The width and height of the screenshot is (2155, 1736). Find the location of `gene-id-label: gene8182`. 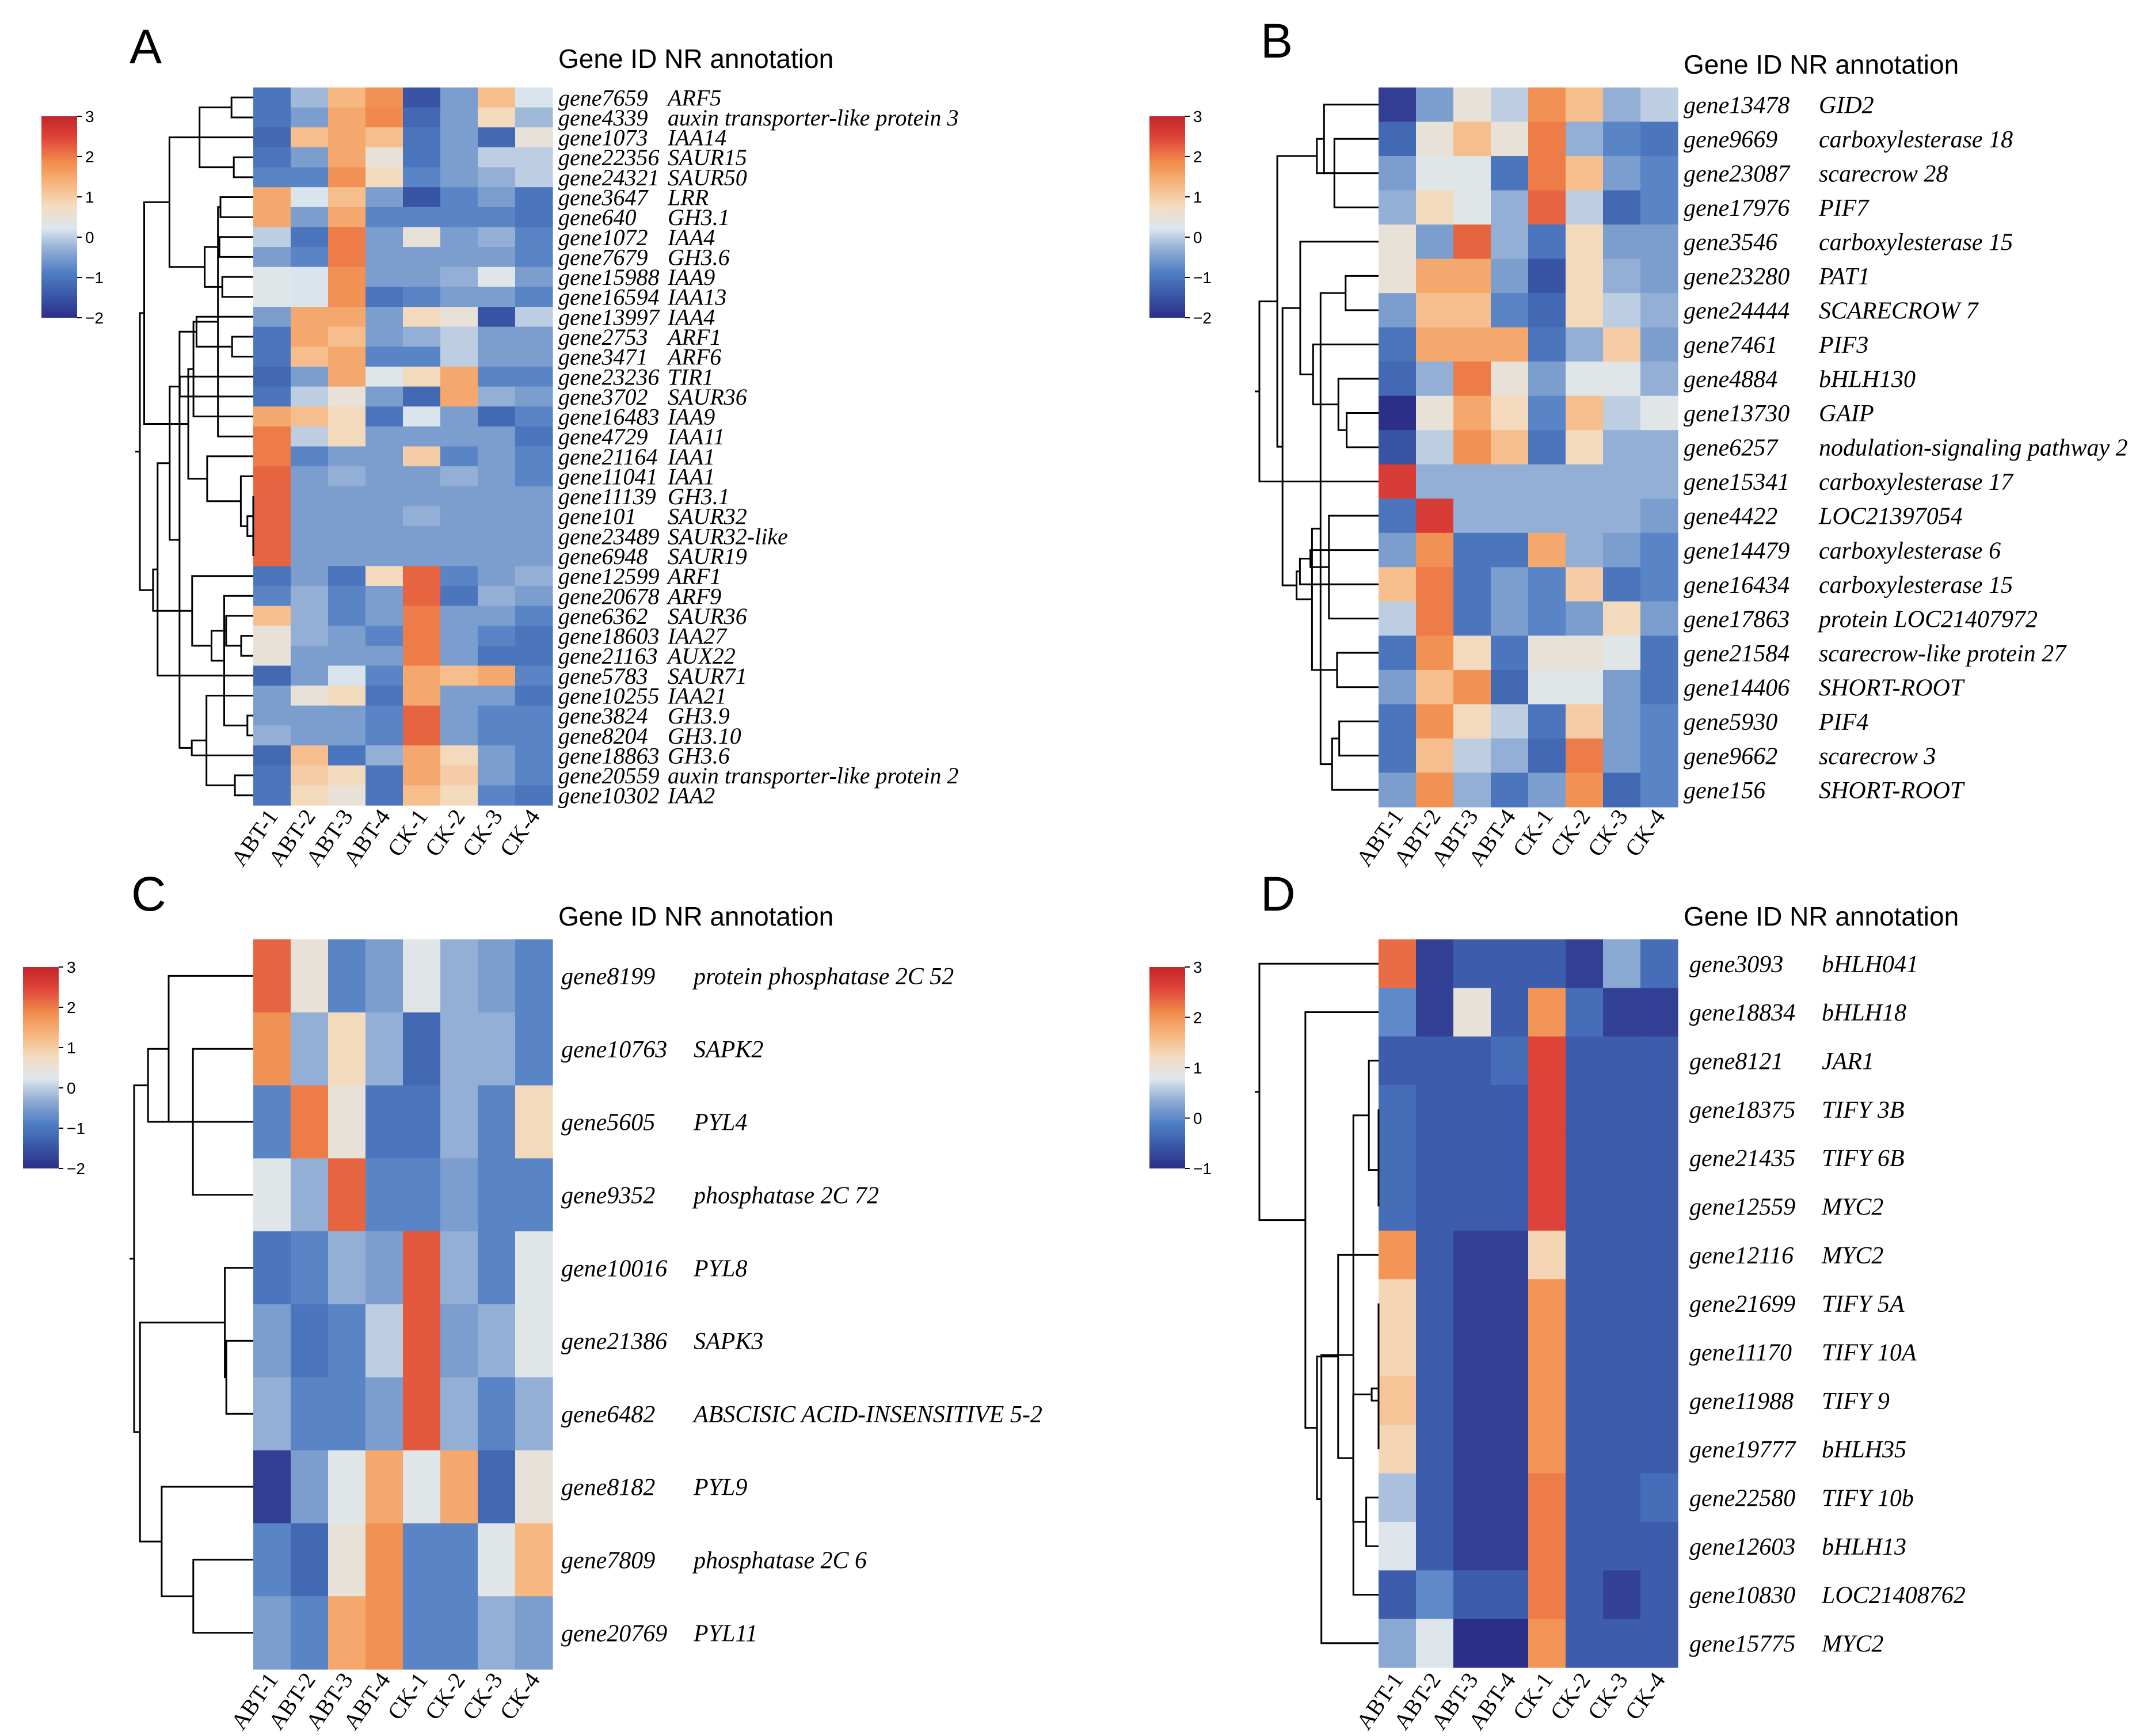

gene-id-label: gene8182 is located at coordinates (608, 1488).